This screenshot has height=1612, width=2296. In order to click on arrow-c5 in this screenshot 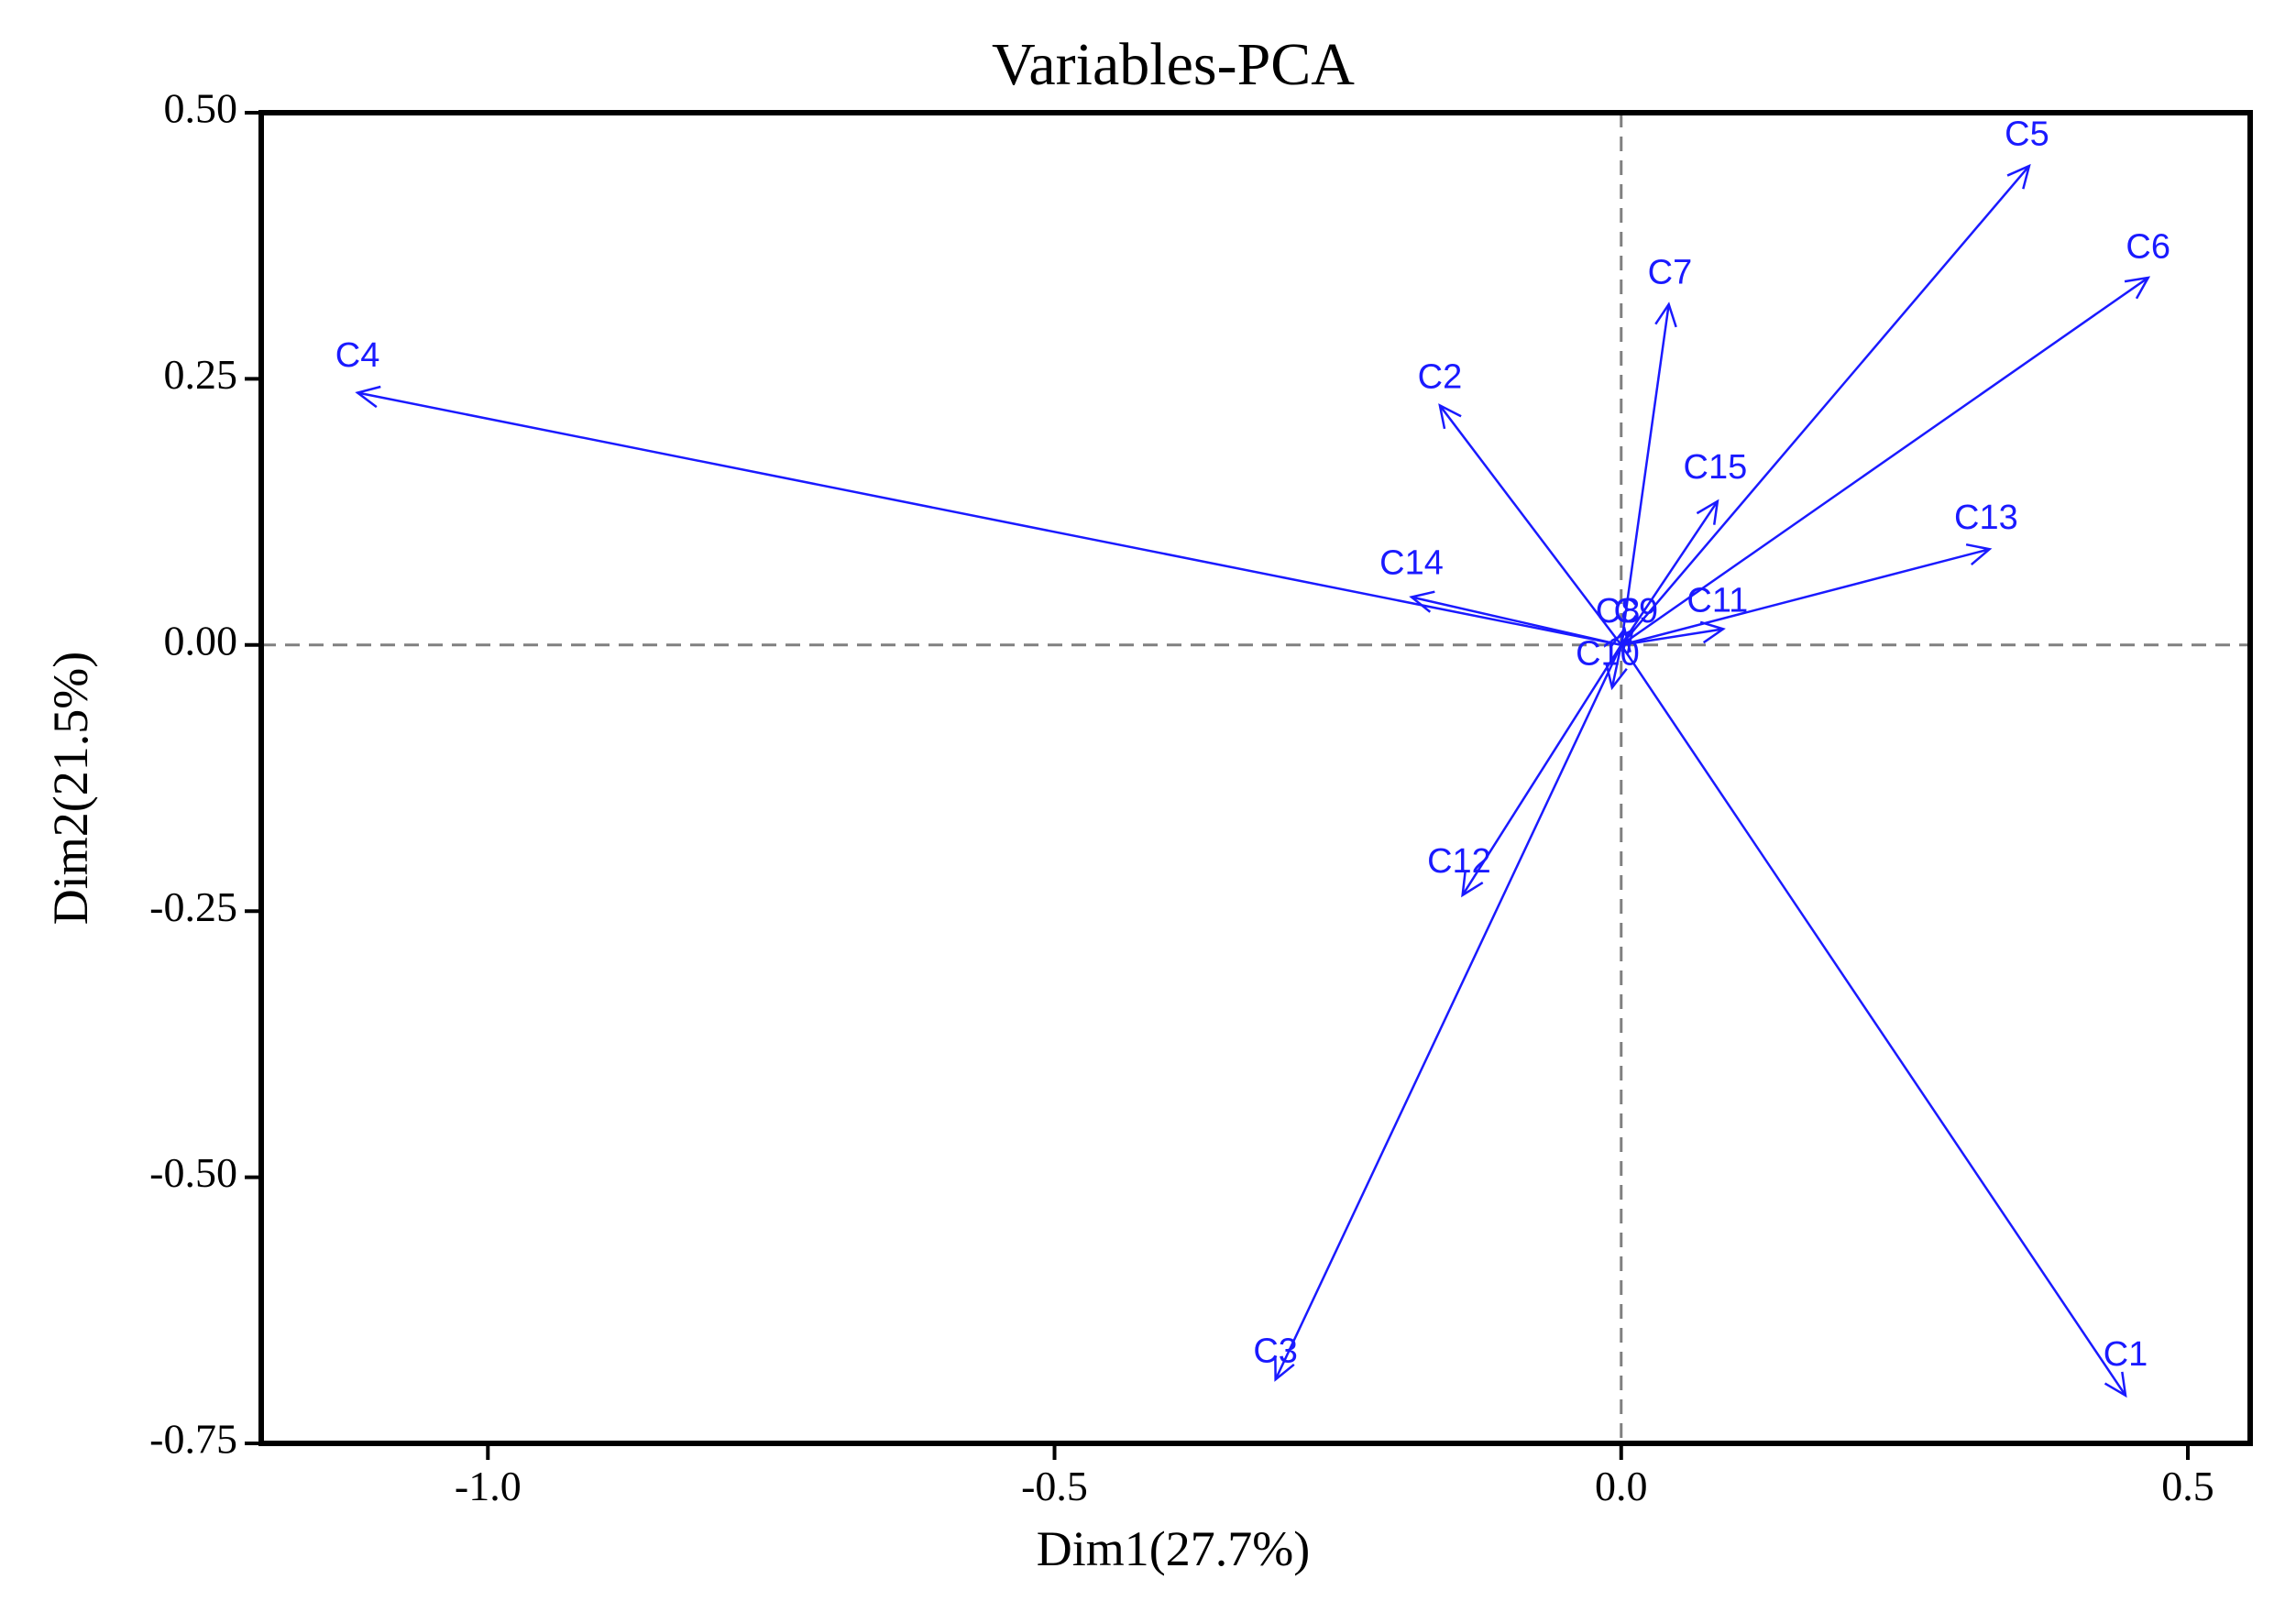, I will do `click(1826, 405)`.